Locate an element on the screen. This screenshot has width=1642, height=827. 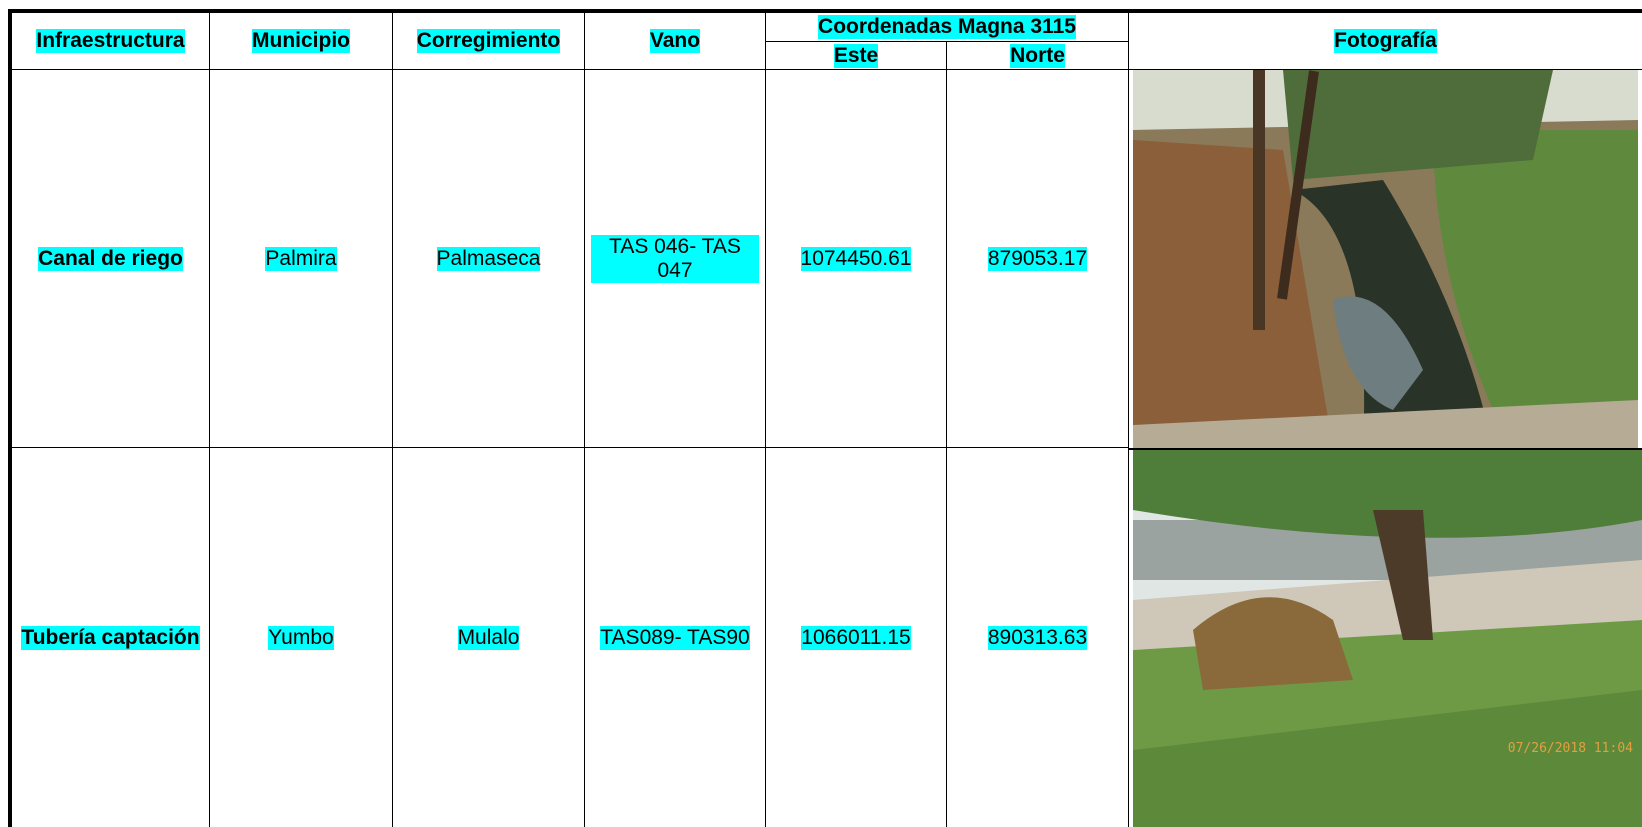
photo-tuberia: 07/26/2018 11:04 is located at coordinates (1387, 638).